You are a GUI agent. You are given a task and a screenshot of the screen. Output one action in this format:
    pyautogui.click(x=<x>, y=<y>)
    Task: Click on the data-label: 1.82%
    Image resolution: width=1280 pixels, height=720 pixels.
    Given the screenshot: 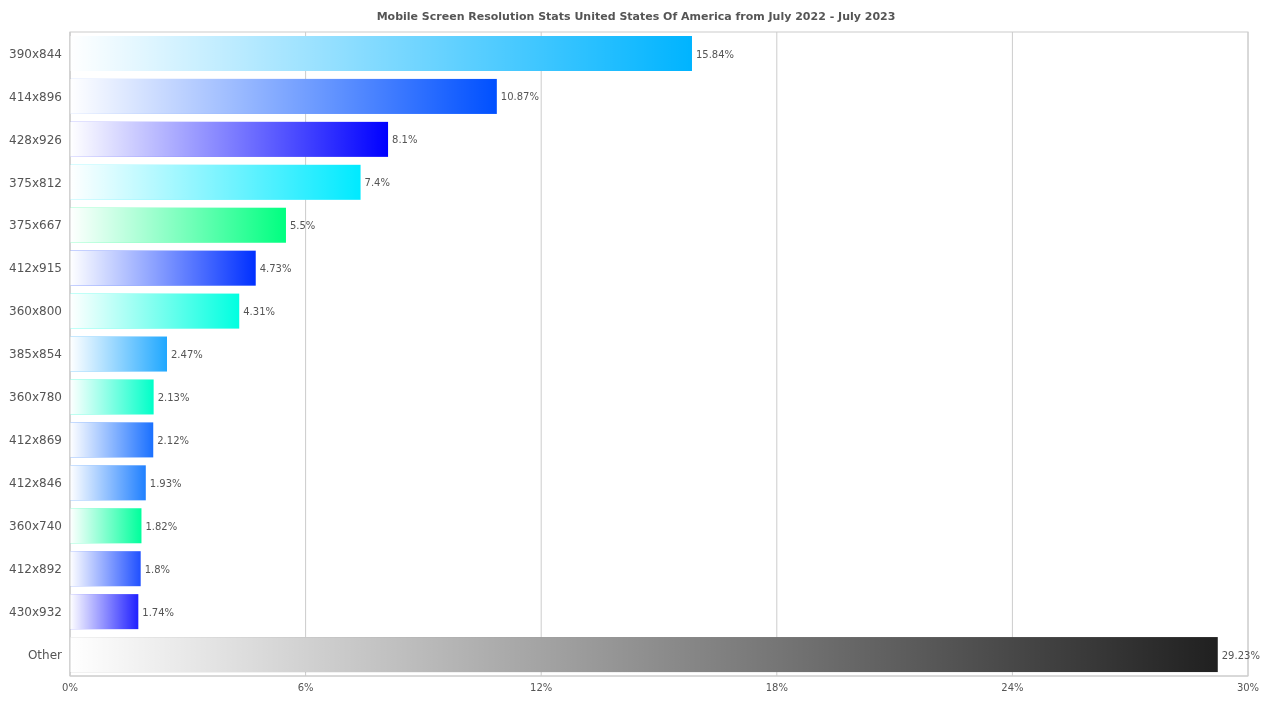 What is the action you would take?
    pyautogui.click(x=161, y=526)
    